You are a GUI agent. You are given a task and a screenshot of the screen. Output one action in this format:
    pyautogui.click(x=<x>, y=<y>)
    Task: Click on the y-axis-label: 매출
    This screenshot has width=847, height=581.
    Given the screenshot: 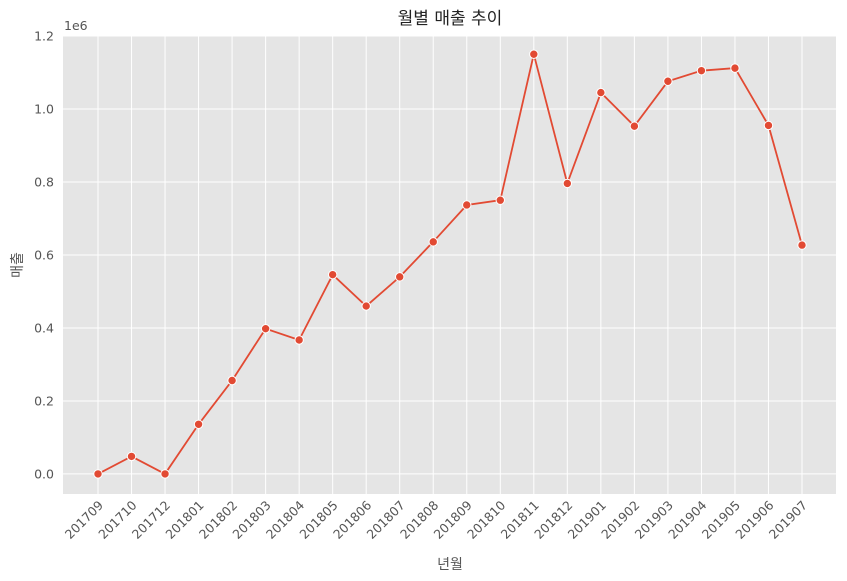 What is the action you would take?
    pyautogui.click(x=18, y=265)
    